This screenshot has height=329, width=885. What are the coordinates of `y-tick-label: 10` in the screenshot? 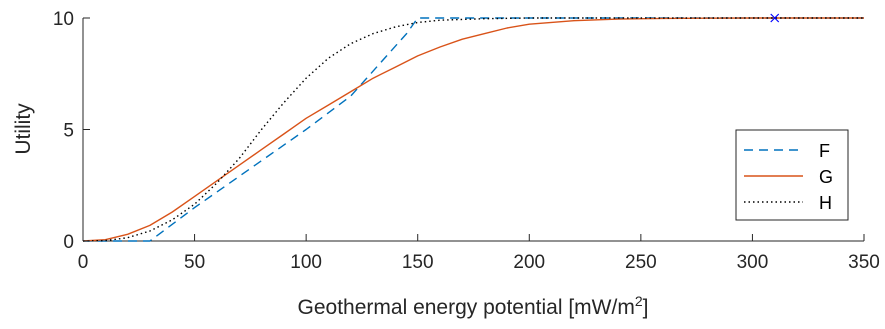 It's located at (63, 19).